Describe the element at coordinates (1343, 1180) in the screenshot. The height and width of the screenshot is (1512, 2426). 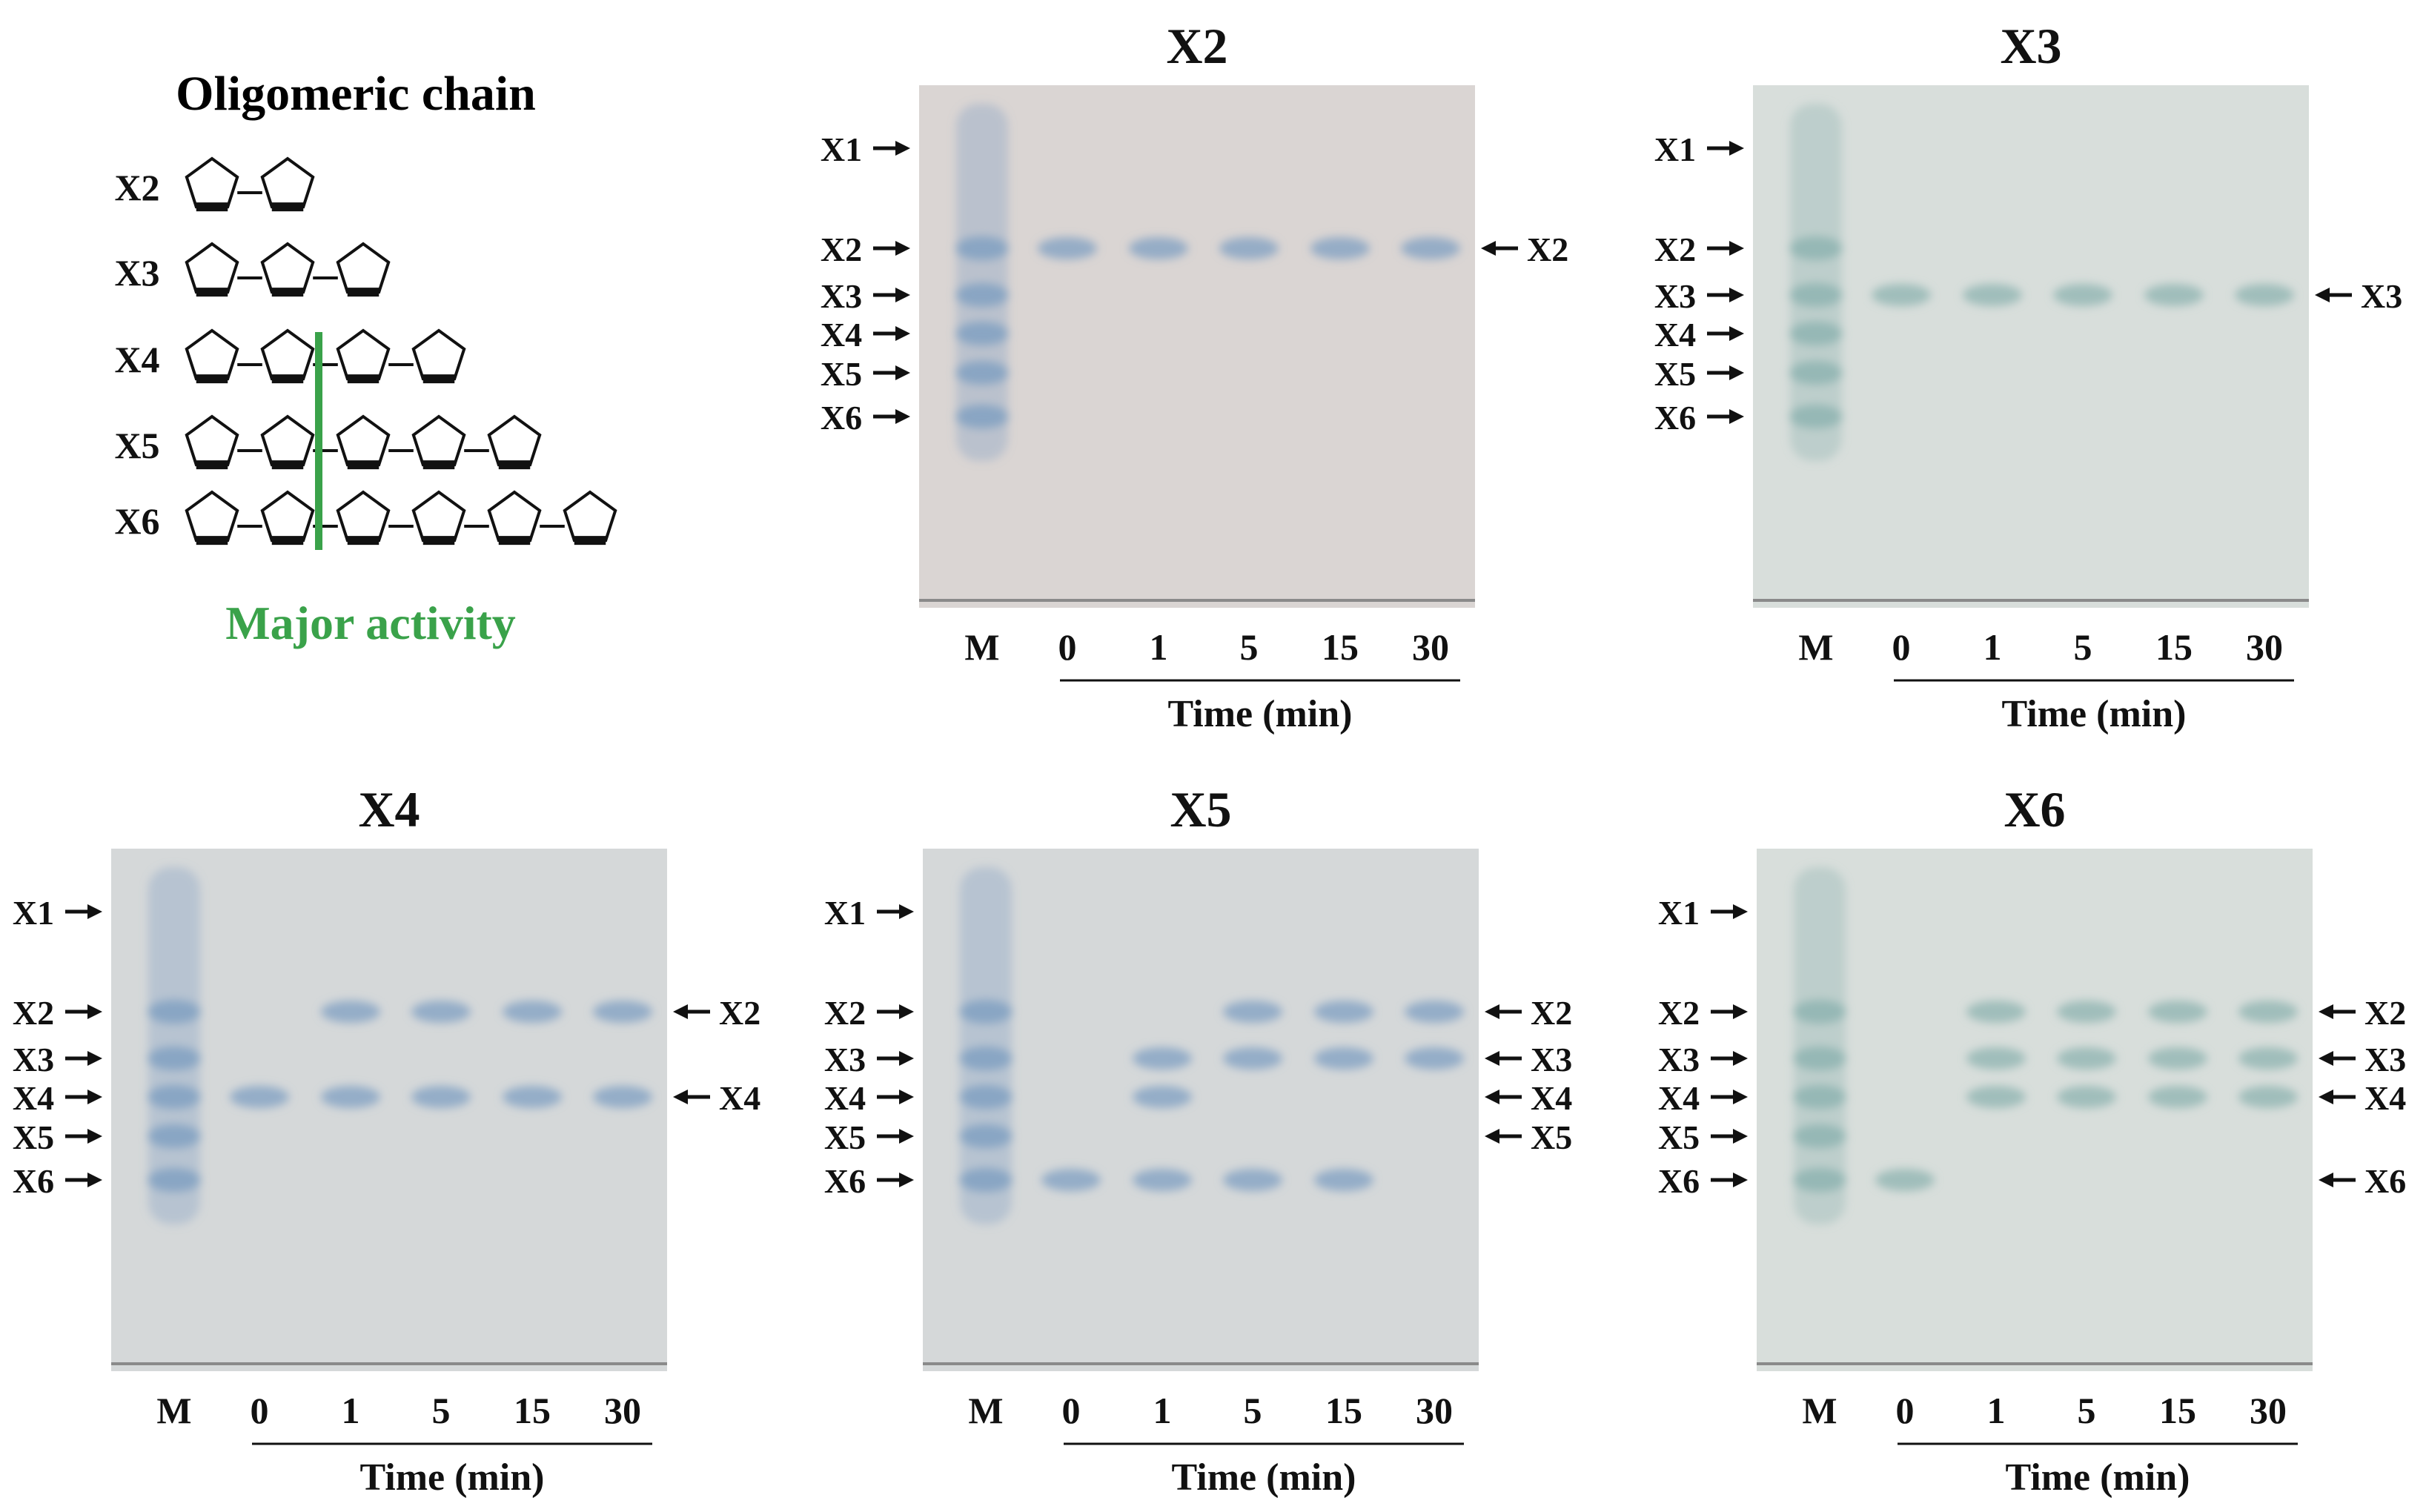
I see `band-x6` at that location.